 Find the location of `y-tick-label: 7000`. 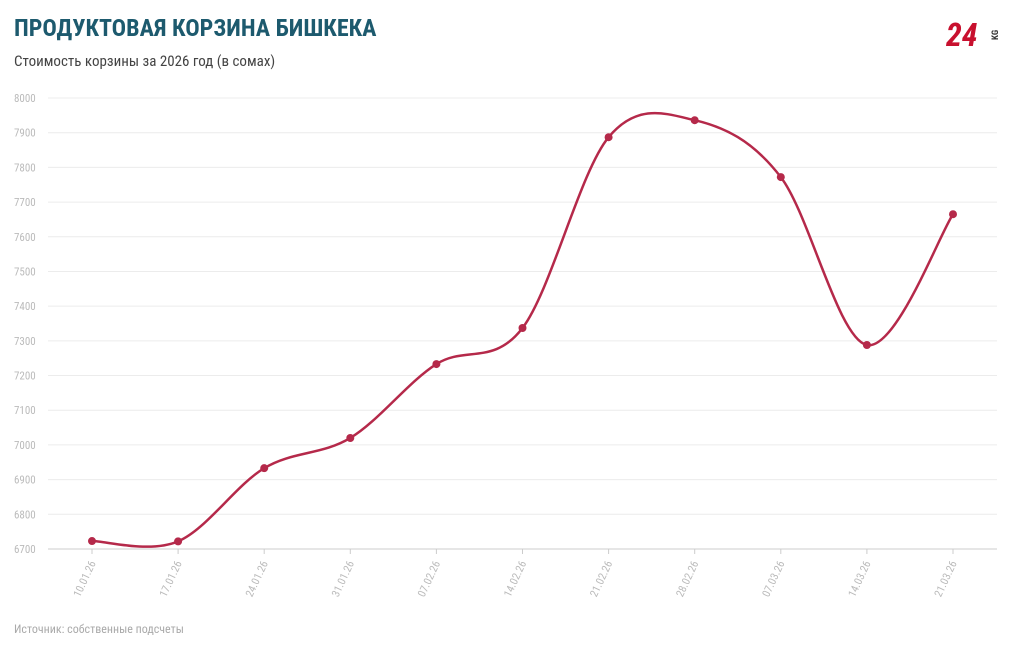

y-tick-label: 7000 is located at coordinates (25, 445).